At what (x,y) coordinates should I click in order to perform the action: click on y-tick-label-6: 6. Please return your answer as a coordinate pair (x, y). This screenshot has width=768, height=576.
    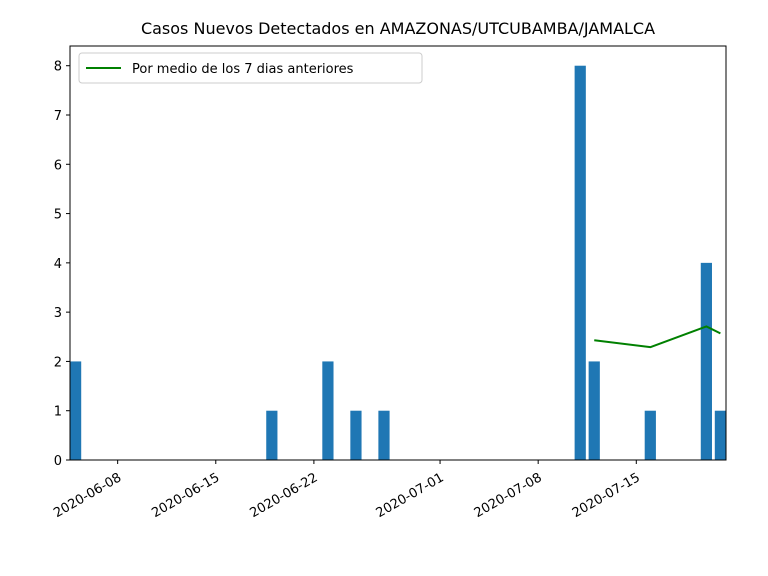
    Looking at the image, I should click on (58, 165).